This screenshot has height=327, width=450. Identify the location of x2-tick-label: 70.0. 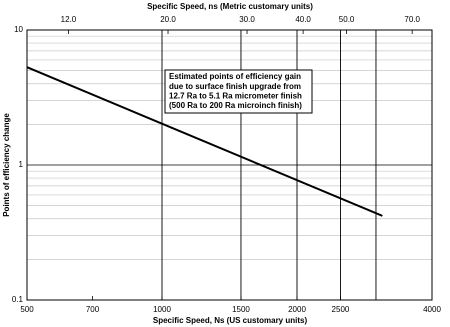
(412, 19).